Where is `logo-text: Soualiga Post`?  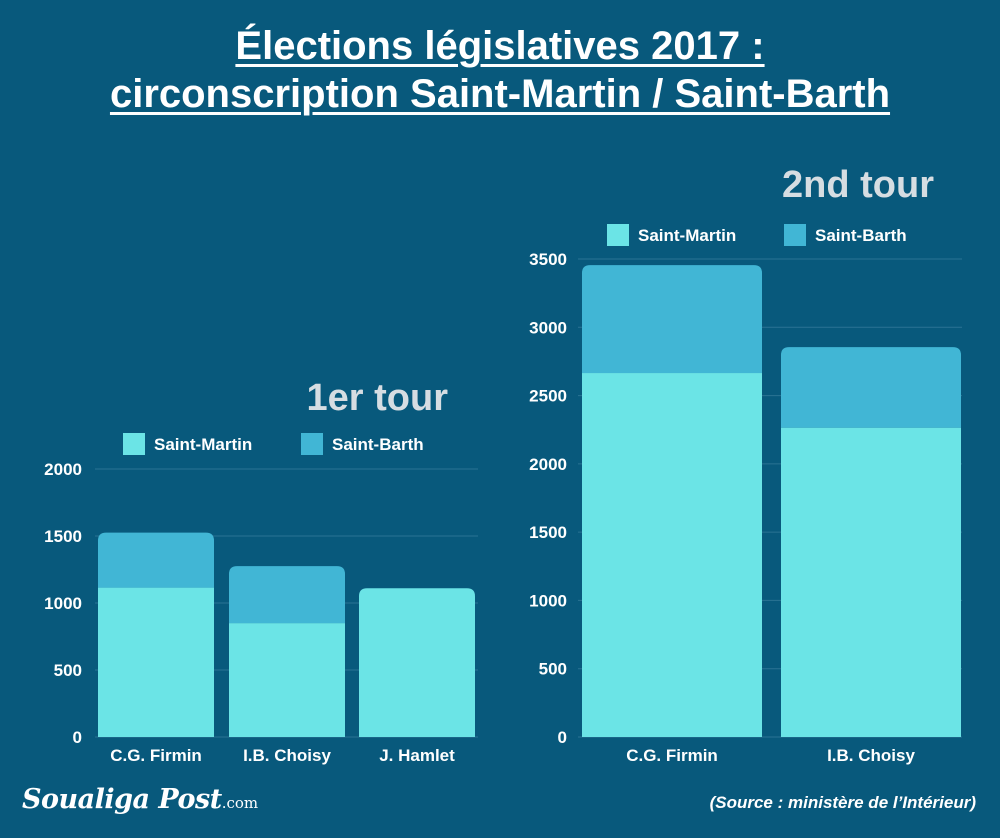 logo-text: Soualiga Post is located at coordinates (122, 799).